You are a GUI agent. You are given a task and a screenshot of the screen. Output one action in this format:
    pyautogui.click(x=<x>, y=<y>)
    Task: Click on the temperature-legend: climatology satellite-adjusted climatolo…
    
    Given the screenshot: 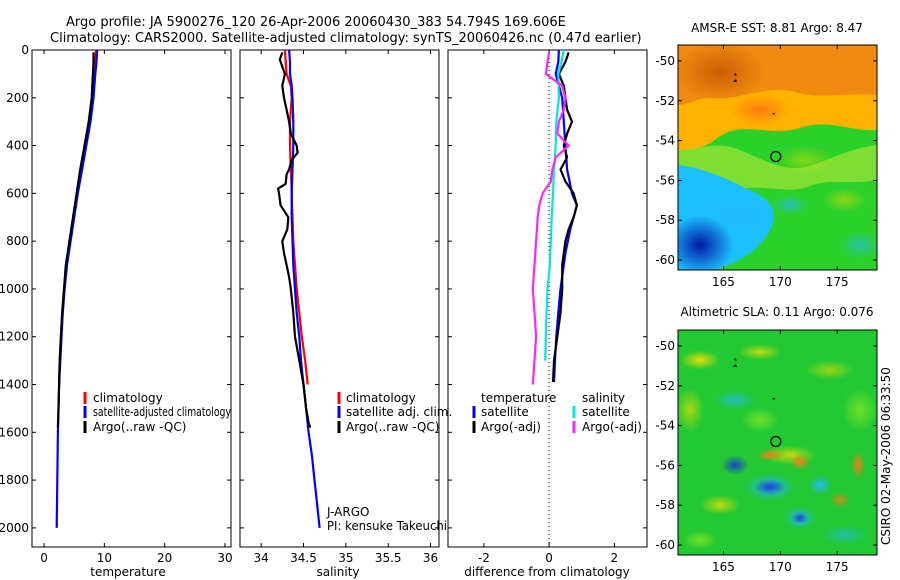 What is the action you would take?
    pyautogui.click(x=157, y=412)
    